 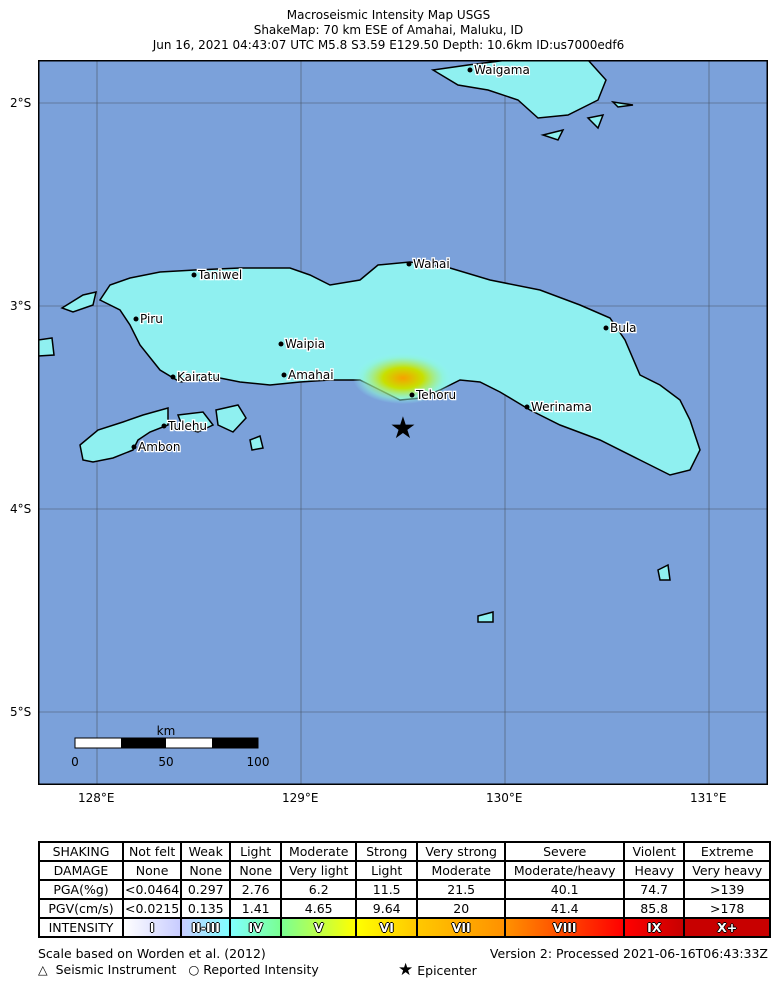 What do you see at coordinates (727, 908) in the screenshot?
I see `legend-cell: >178` at bounding box center [727, 908].